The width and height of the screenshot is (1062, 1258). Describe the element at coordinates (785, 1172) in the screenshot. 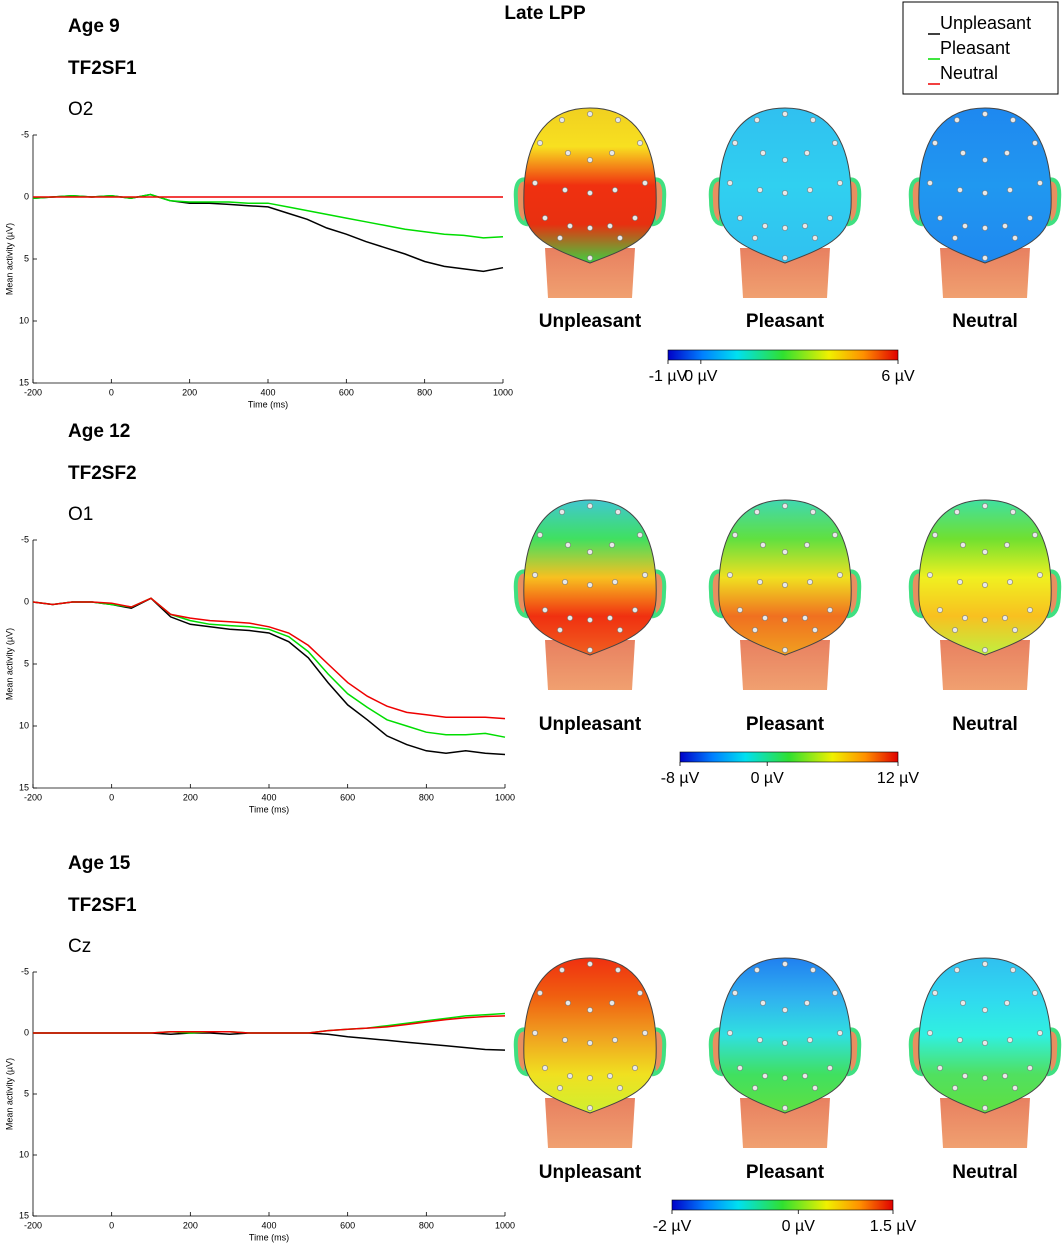

I see `topomap-label: Pleasant` at that location.